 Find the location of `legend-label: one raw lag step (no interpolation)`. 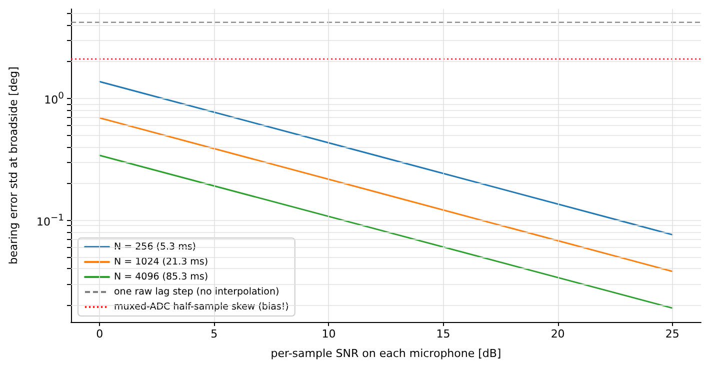

legend-label: one raw lag step (no interpolation) is located at coordinates (197, 292).